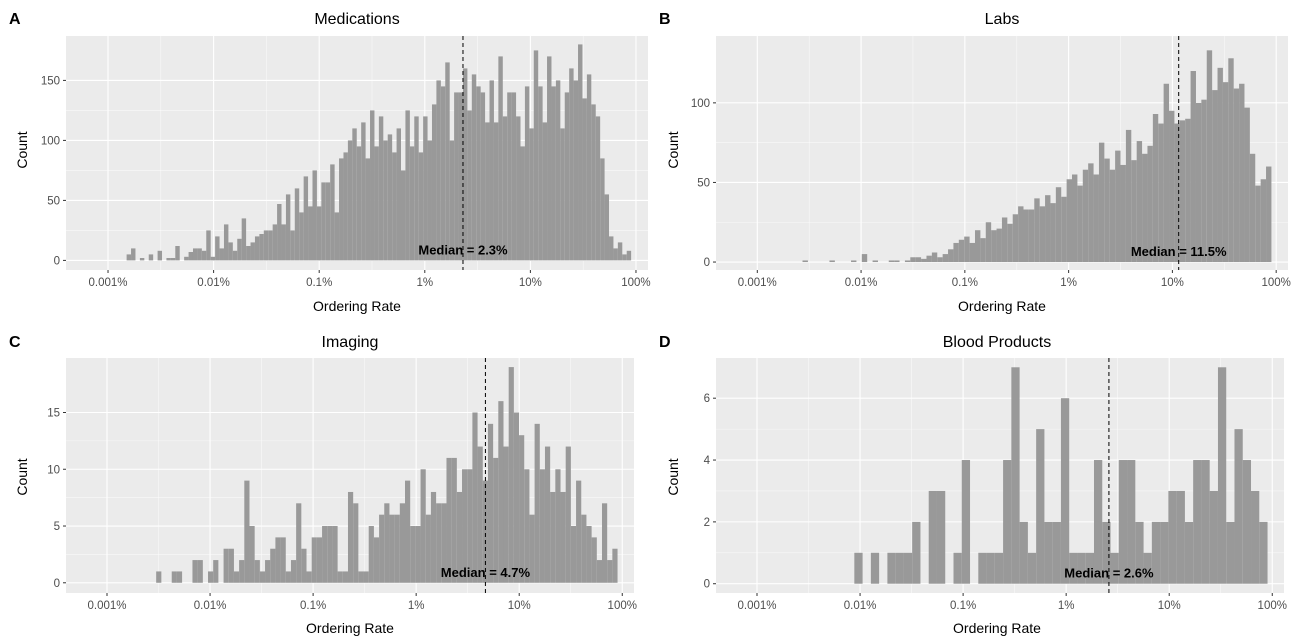 The height and width of the screenshot is (640, 1299). What do you see at coordinates (860, 606) in the screenshot?
I see `x-tick-label: 0.01%` at bounding box center [860, 606].